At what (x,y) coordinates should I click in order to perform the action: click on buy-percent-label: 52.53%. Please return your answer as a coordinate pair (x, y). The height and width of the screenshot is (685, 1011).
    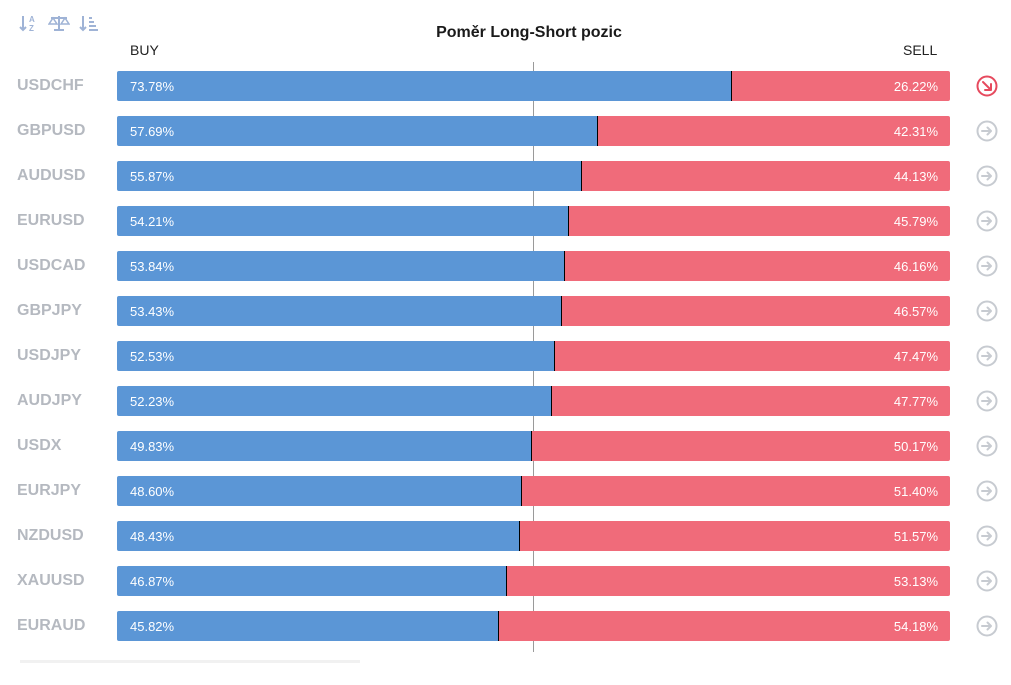
    Looking at the image, I should click on (152, 356).